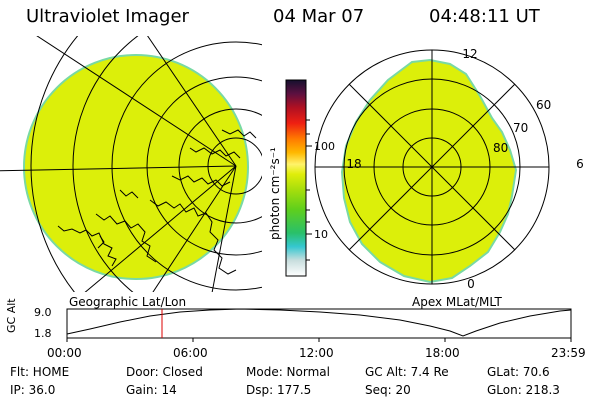  What do you see at coordinates (518, 372) in the screenshot?
I see `info-glat: GLat: 70.6` at bounding box center [518, 372].